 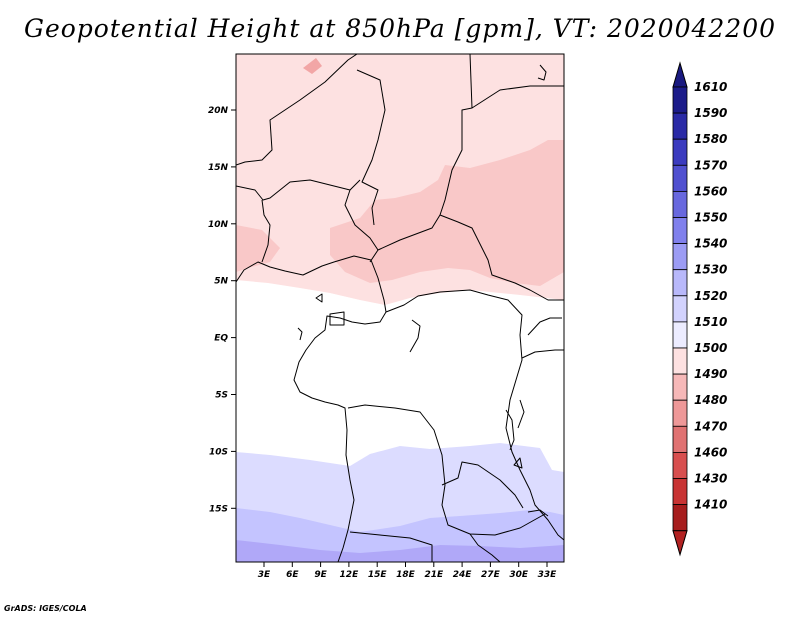 I want to click on lon-label: 6E, so click(x=292, y=575).